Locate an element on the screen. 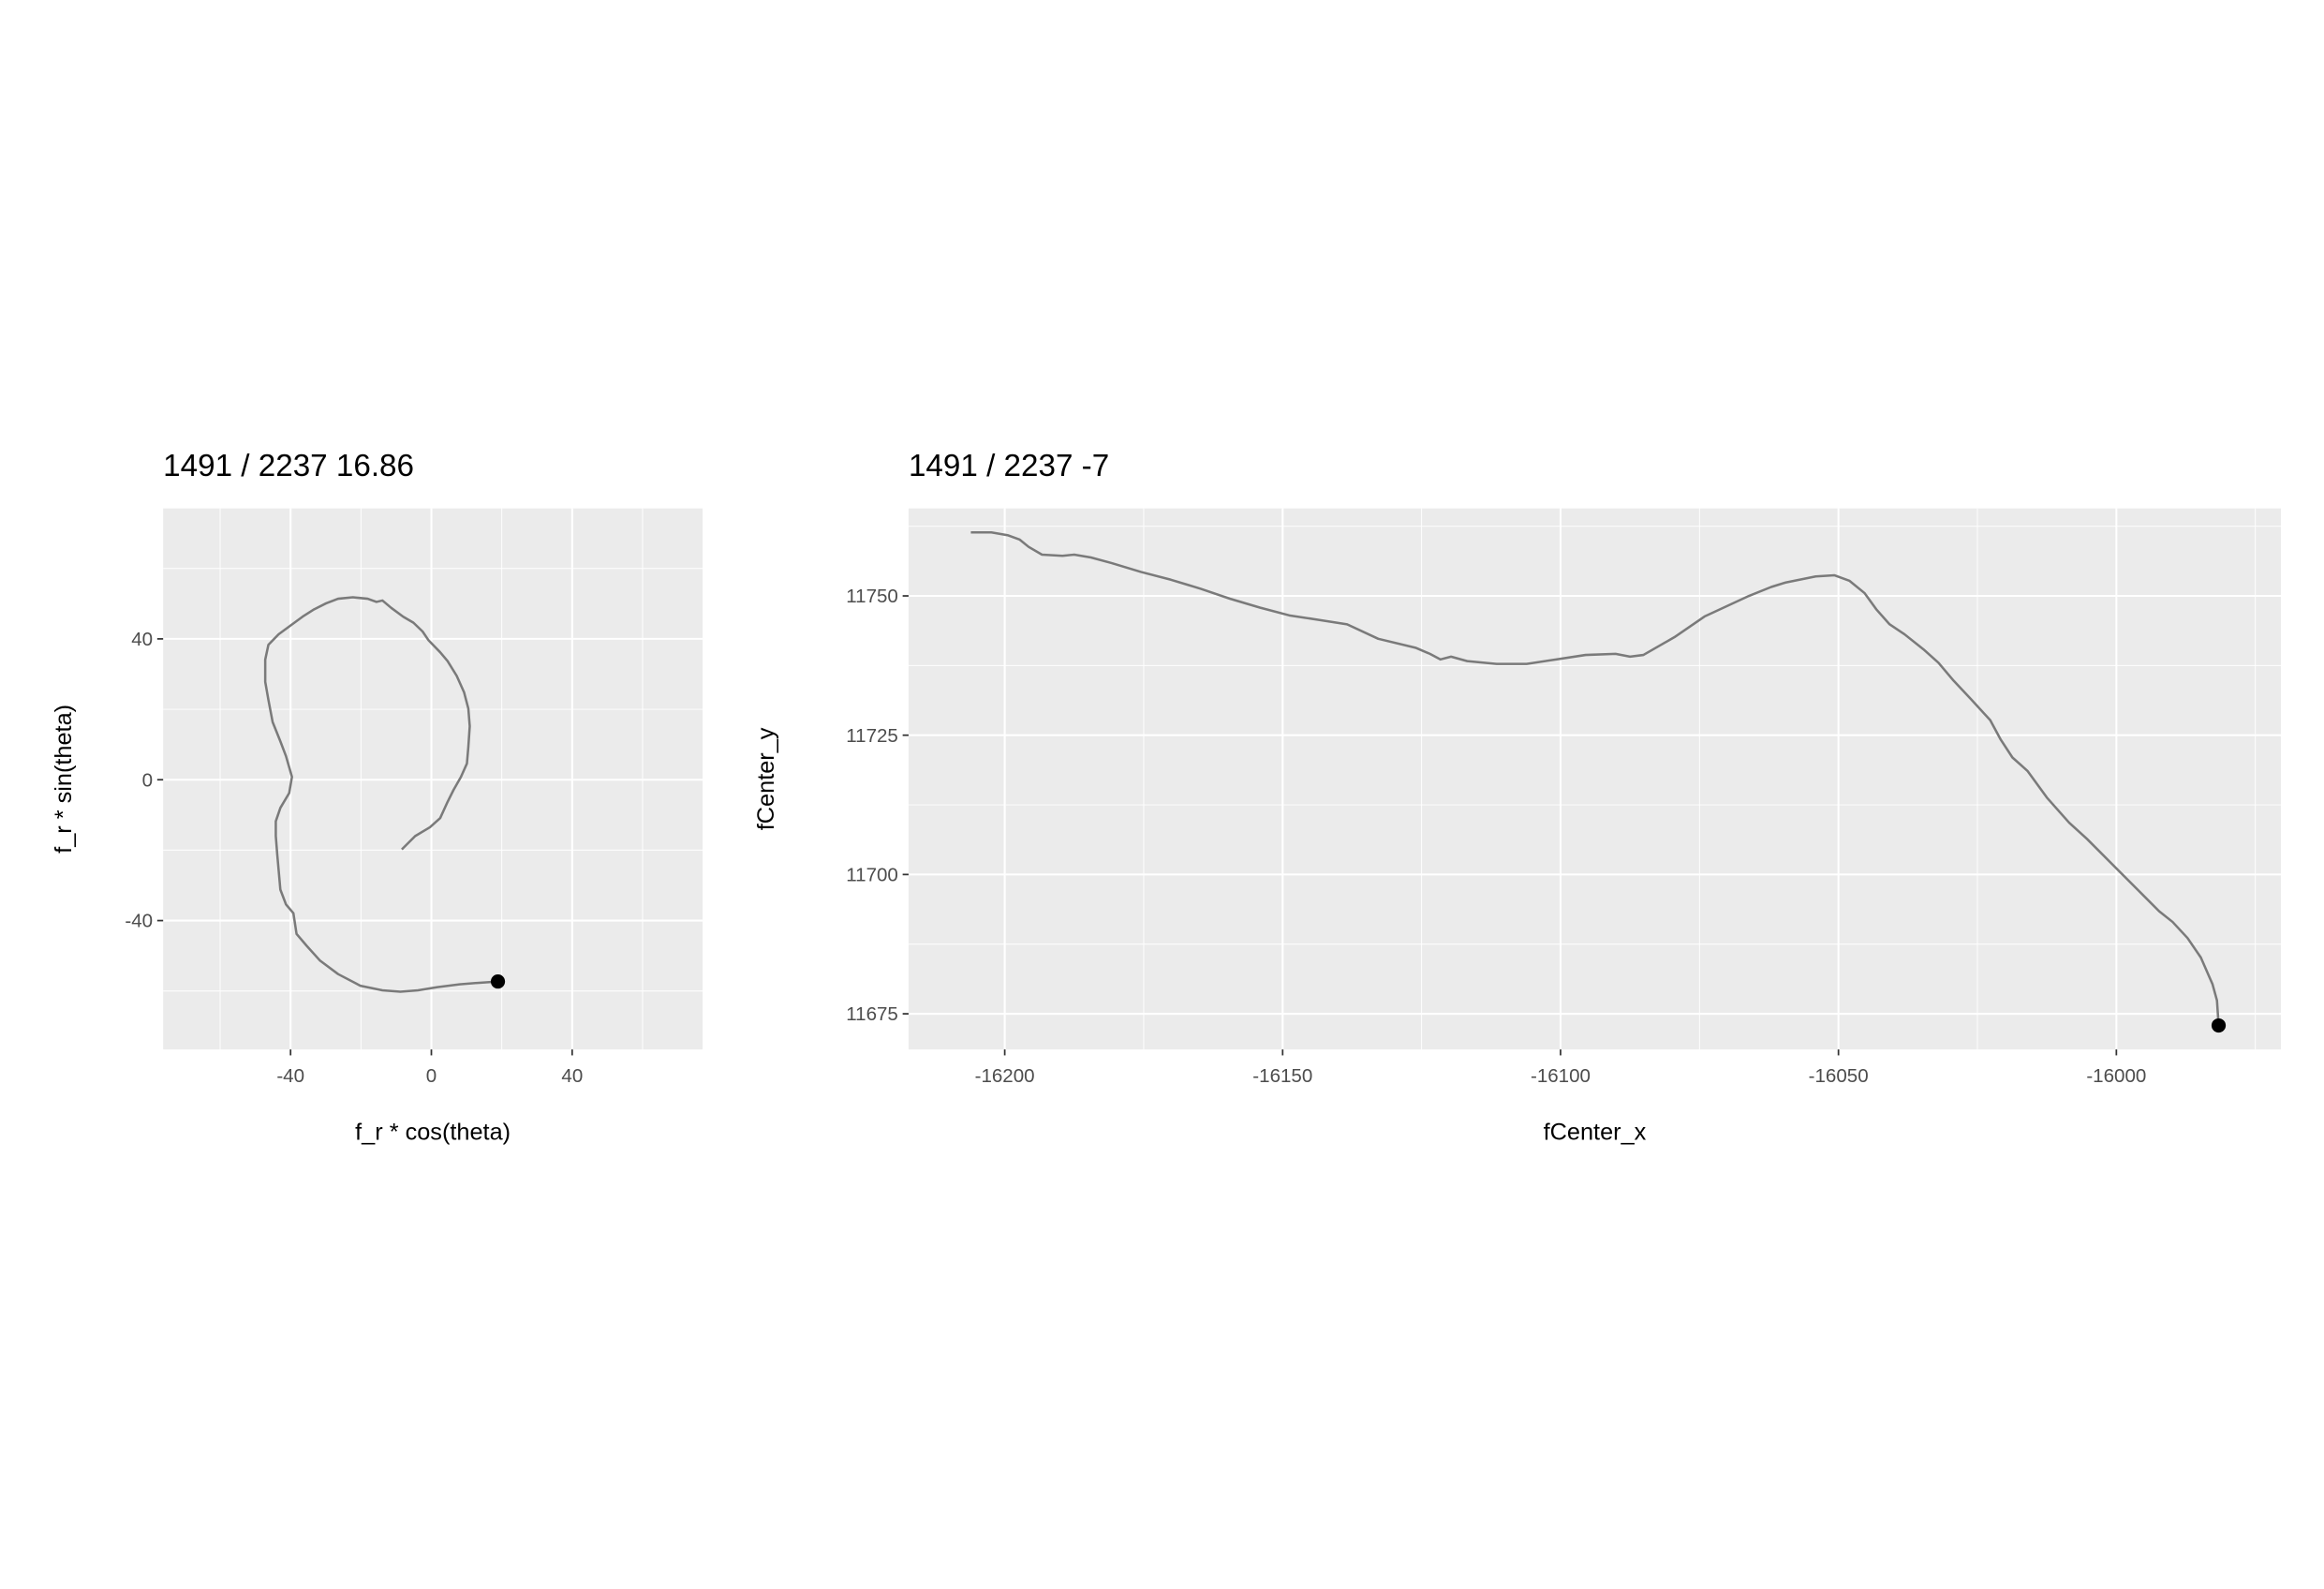 Image resolution: width=2324 pixels, height=1589 pixels. chart-title: 1491 / 2237 16.86 is located at coordinates (288, 466).